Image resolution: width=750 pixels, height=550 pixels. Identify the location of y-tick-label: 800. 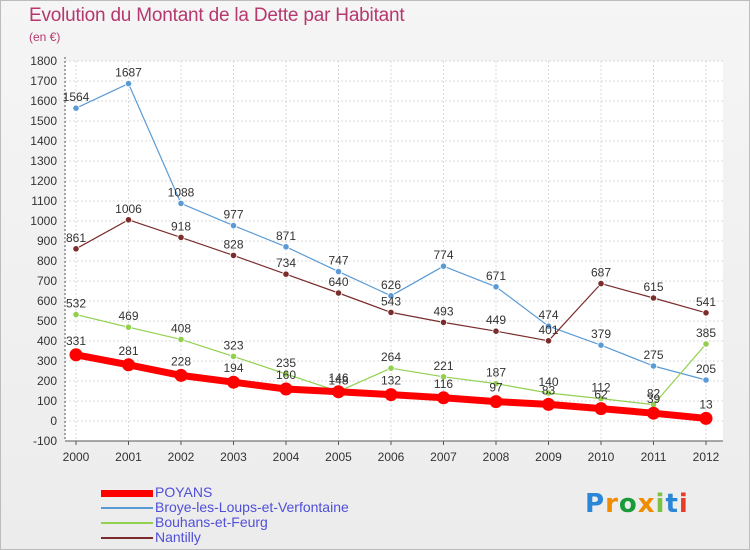
(47, 261).